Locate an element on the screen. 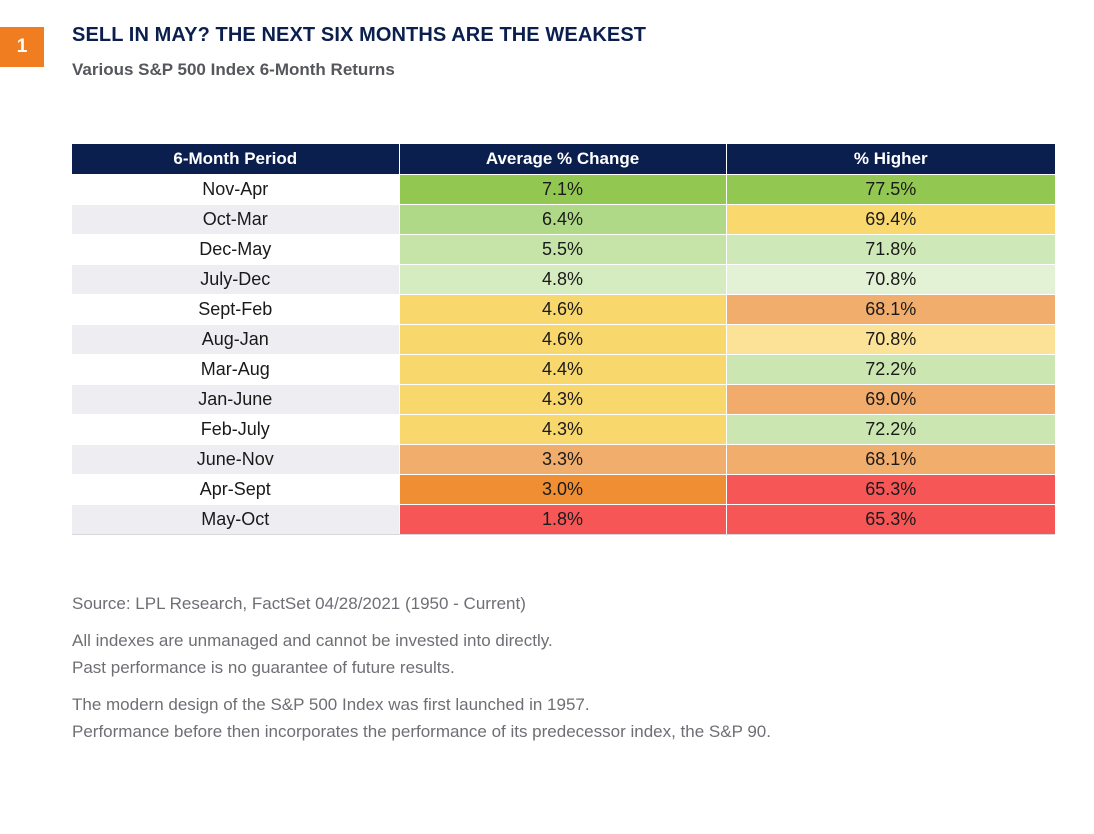  column-header-percent-higher: % Higher is located at coordinates (890, 159).